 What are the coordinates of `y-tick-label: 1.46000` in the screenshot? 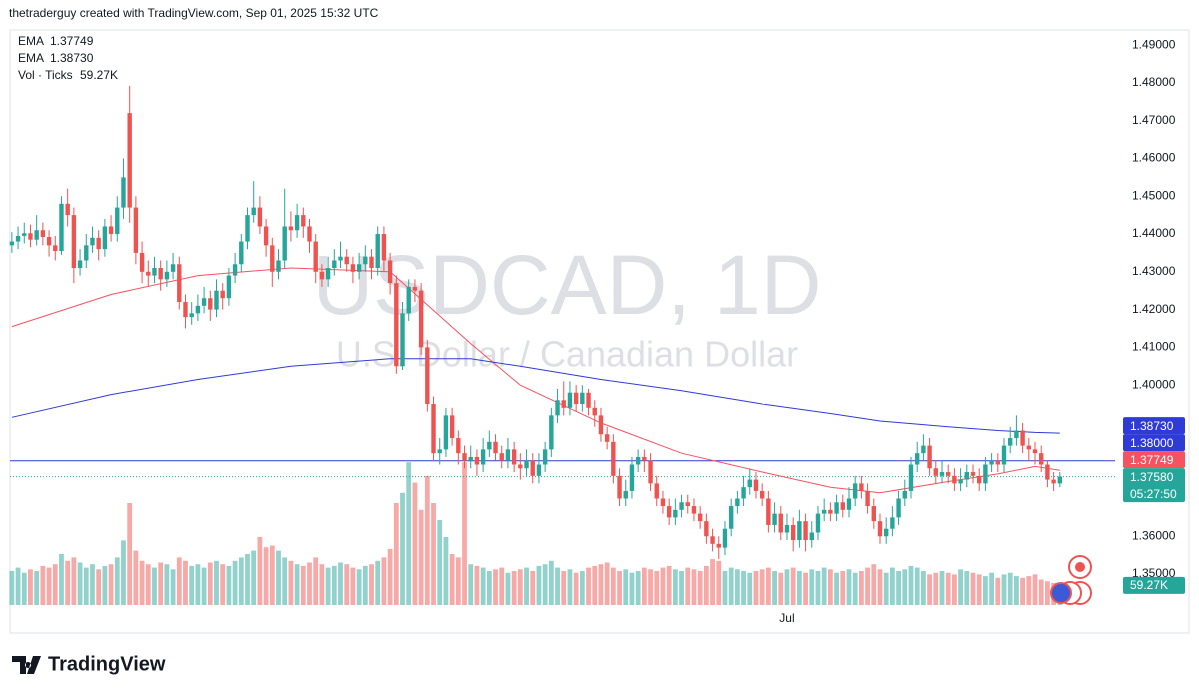 It's located at (1154, 158).